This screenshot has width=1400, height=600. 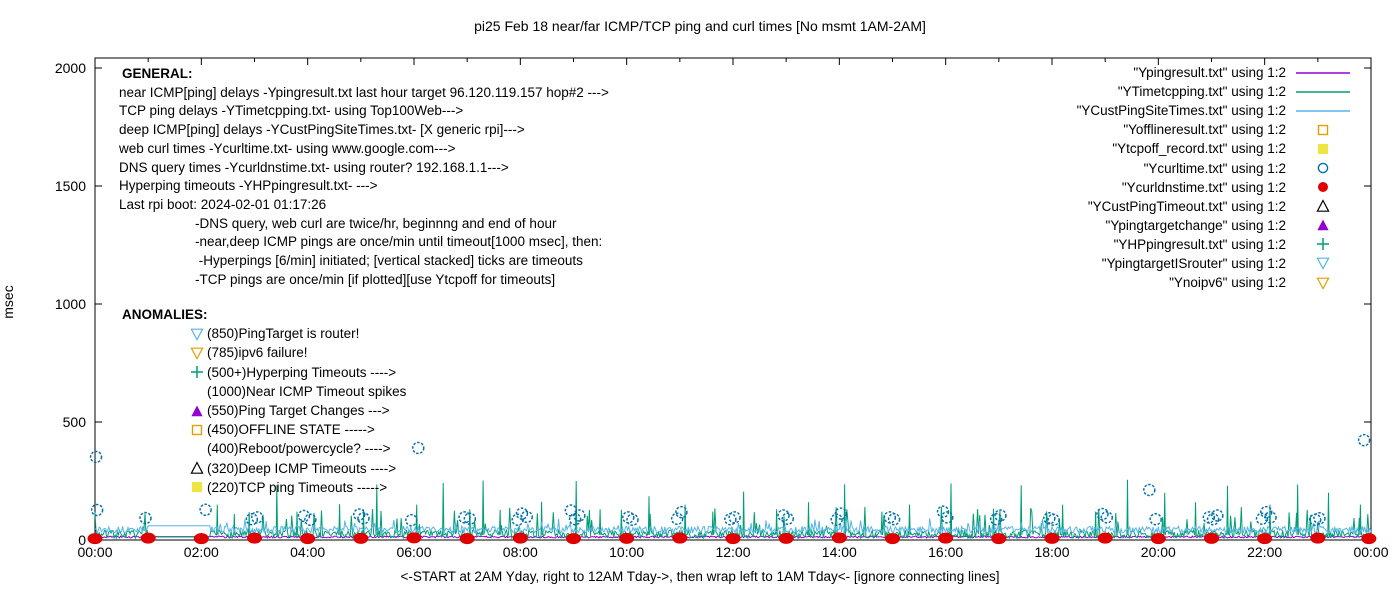 What do you see at coordinates (1203, 187) in the screenshot?
I see `legend-label: "Ycurldnstime.txt" using 1:2` at bounding box center [1203, 187].